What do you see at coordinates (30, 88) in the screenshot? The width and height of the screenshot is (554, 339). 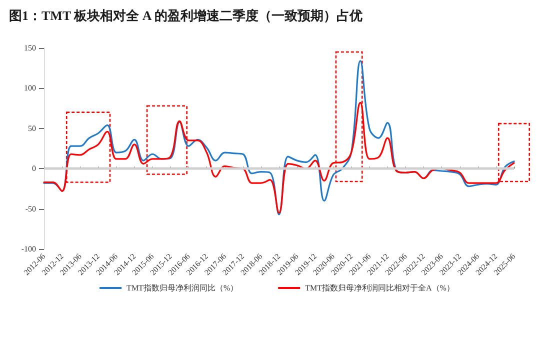 I see `y-tick-label: 100` at bounding box center [30, 88].